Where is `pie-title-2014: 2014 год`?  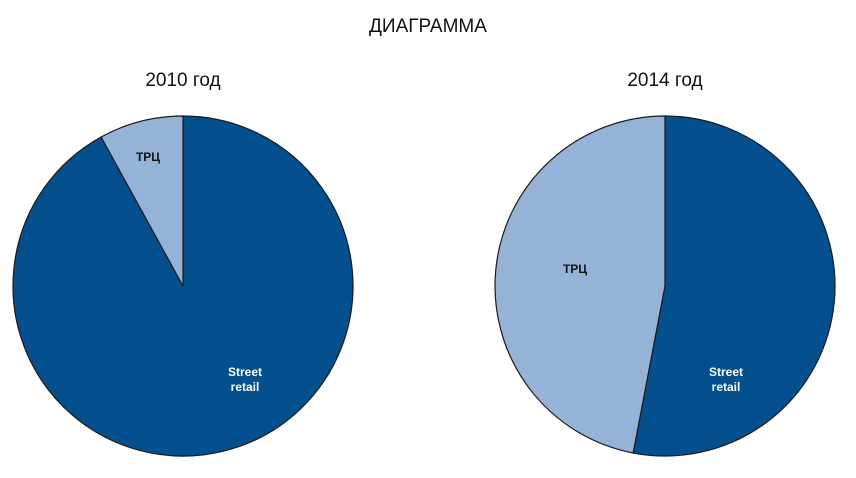
pie-title-2014: 2014 год is located at coordinates (665, 80).